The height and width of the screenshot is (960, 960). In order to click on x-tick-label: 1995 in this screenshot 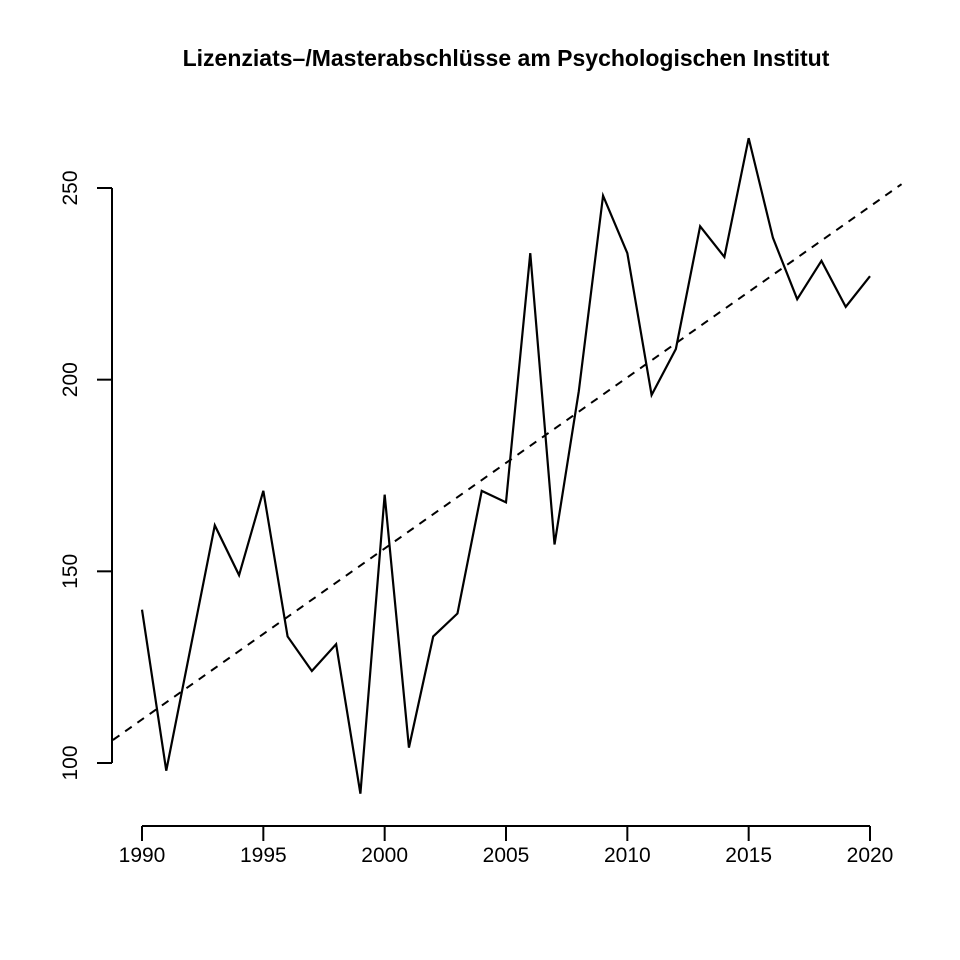, I will do `click(263, 855)`.